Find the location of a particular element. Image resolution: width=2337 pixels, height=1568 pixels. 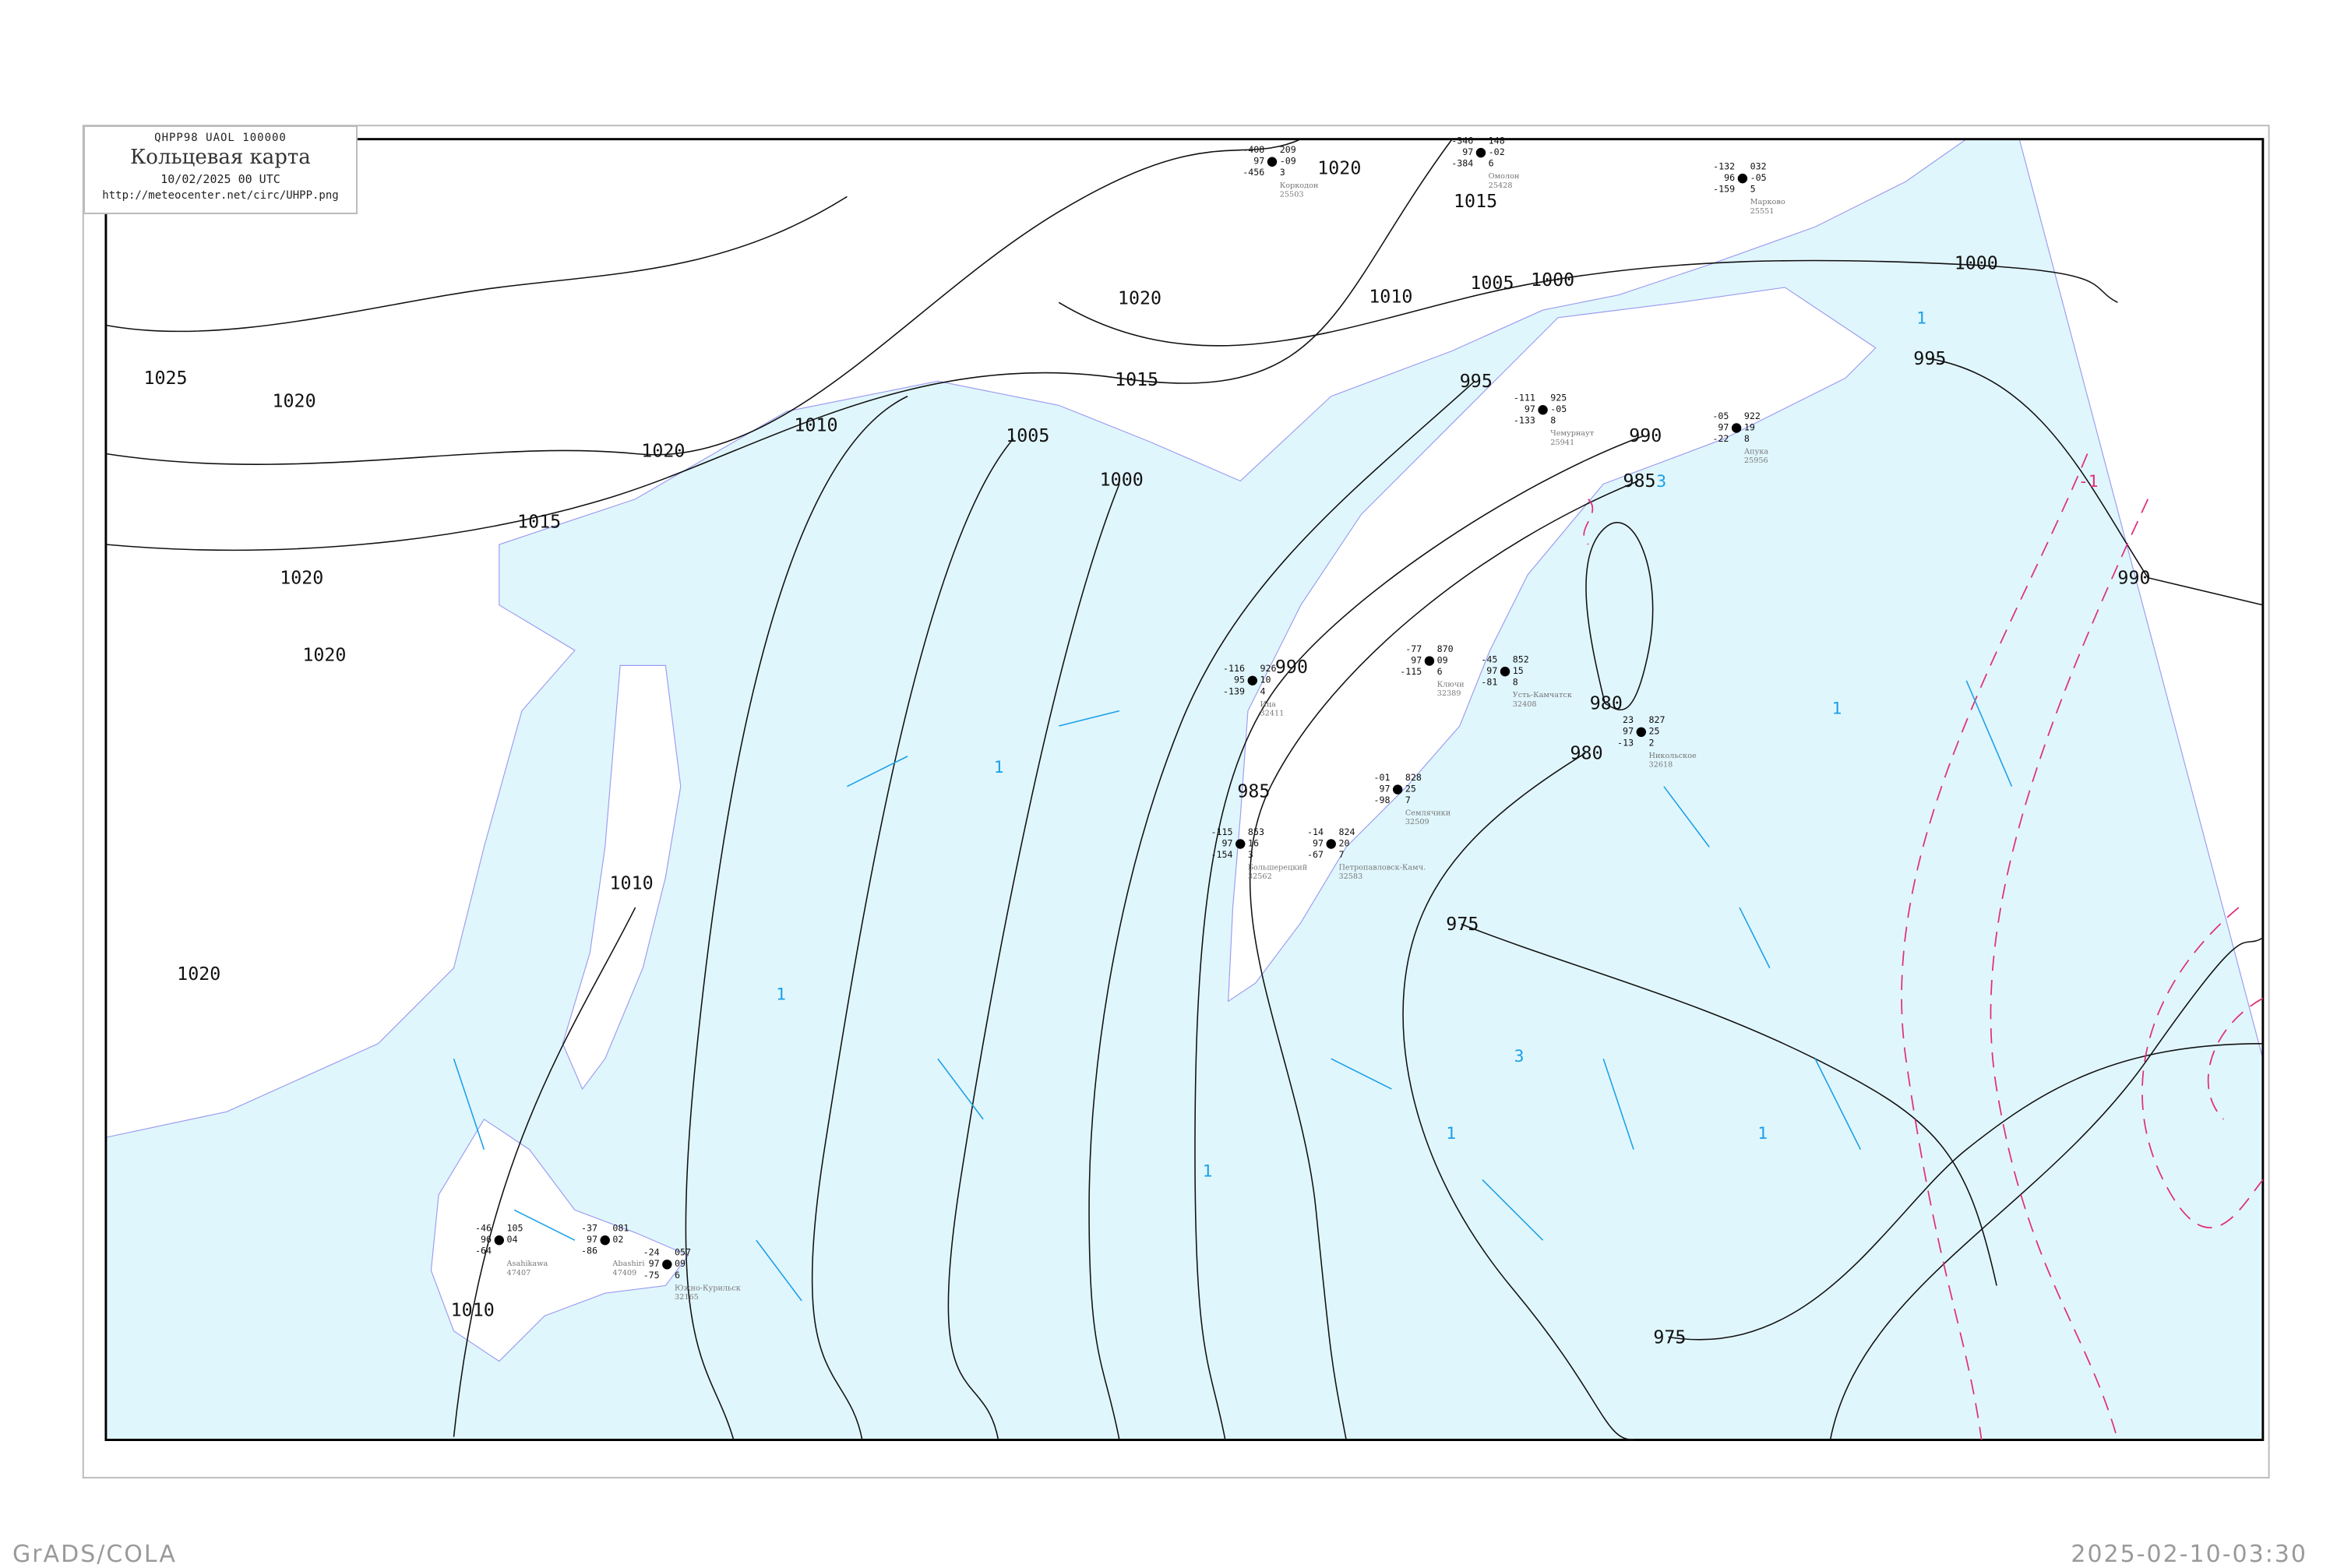

station-dp: 10 is located at coordinates (1266, 680).